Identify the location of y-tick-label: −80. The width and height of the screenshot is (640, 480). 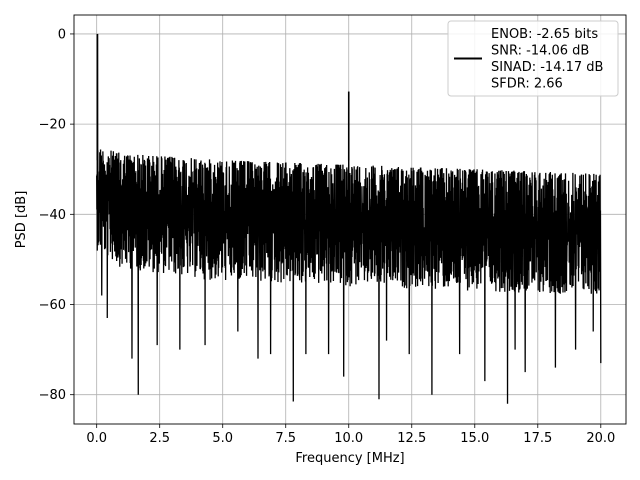
(52, 395).